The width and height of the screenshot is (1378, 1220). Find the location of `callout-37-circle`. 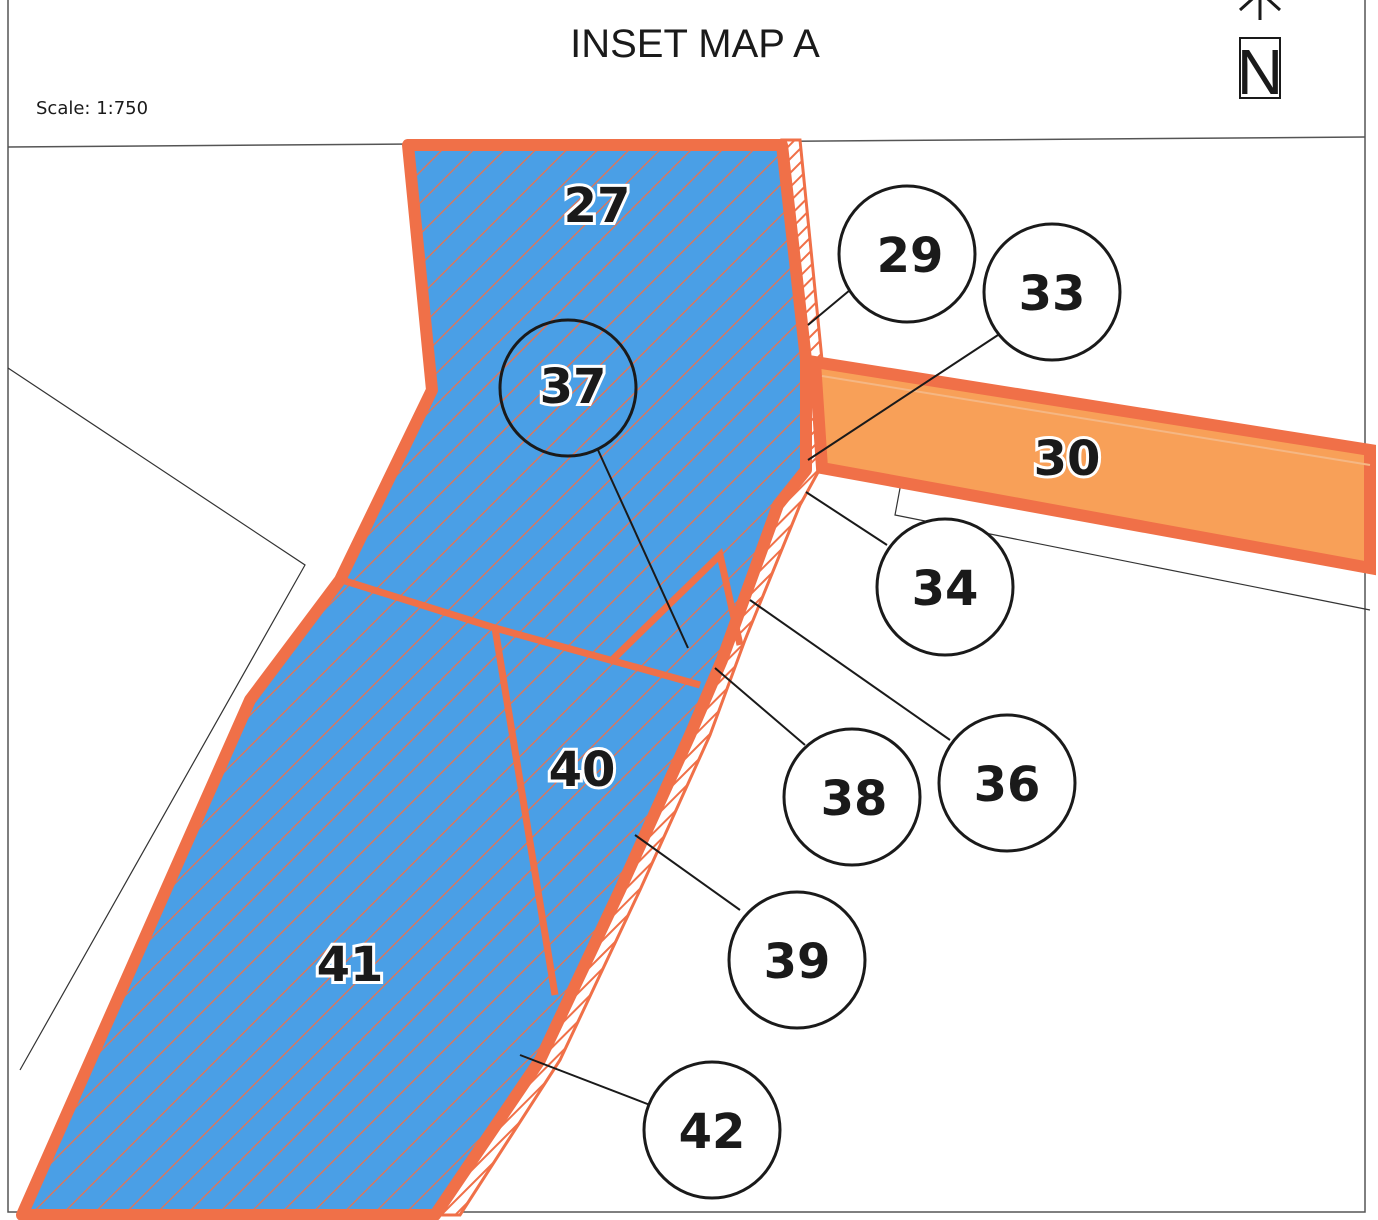

callout-37-circle is located at coordinates (568, 388).